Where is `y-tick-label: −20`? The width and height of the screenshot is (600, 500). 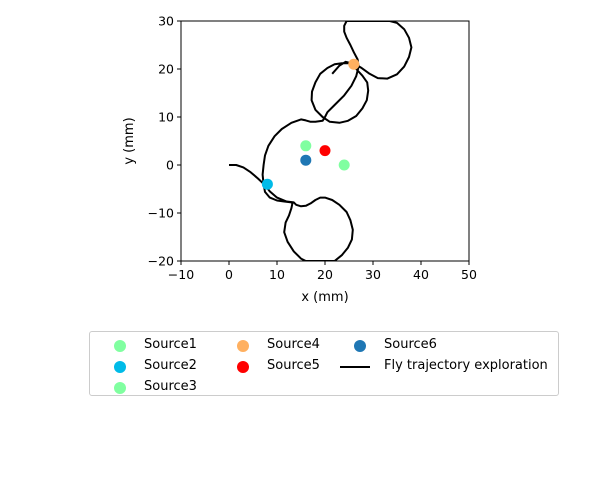 y-tick-label: −20 is located at coordinates (161, 261).